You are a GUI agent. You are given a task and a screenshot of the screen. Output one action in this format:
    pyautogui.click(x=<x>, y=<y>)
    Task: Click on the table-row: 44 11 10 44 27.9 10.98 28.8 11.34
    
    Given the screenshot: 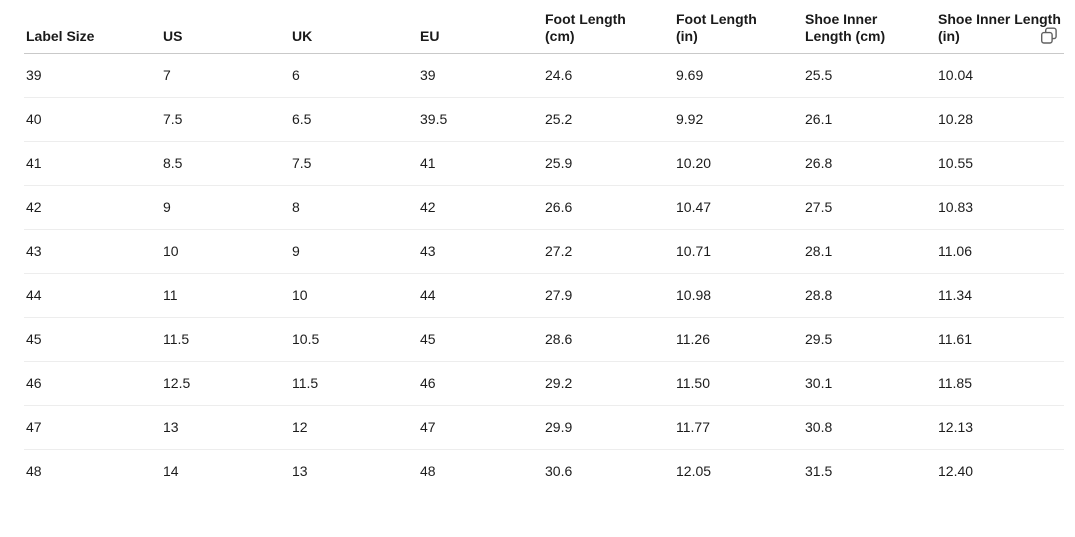 What is the action you would take?
    pyautogui.click(x=544, y=295)
    